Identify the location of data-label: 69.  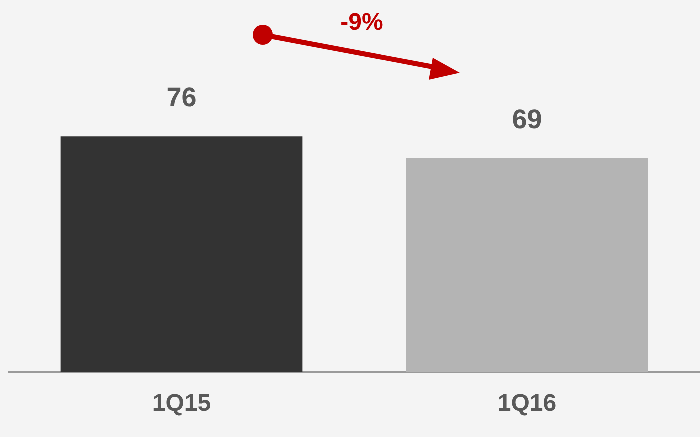
(527, 119).